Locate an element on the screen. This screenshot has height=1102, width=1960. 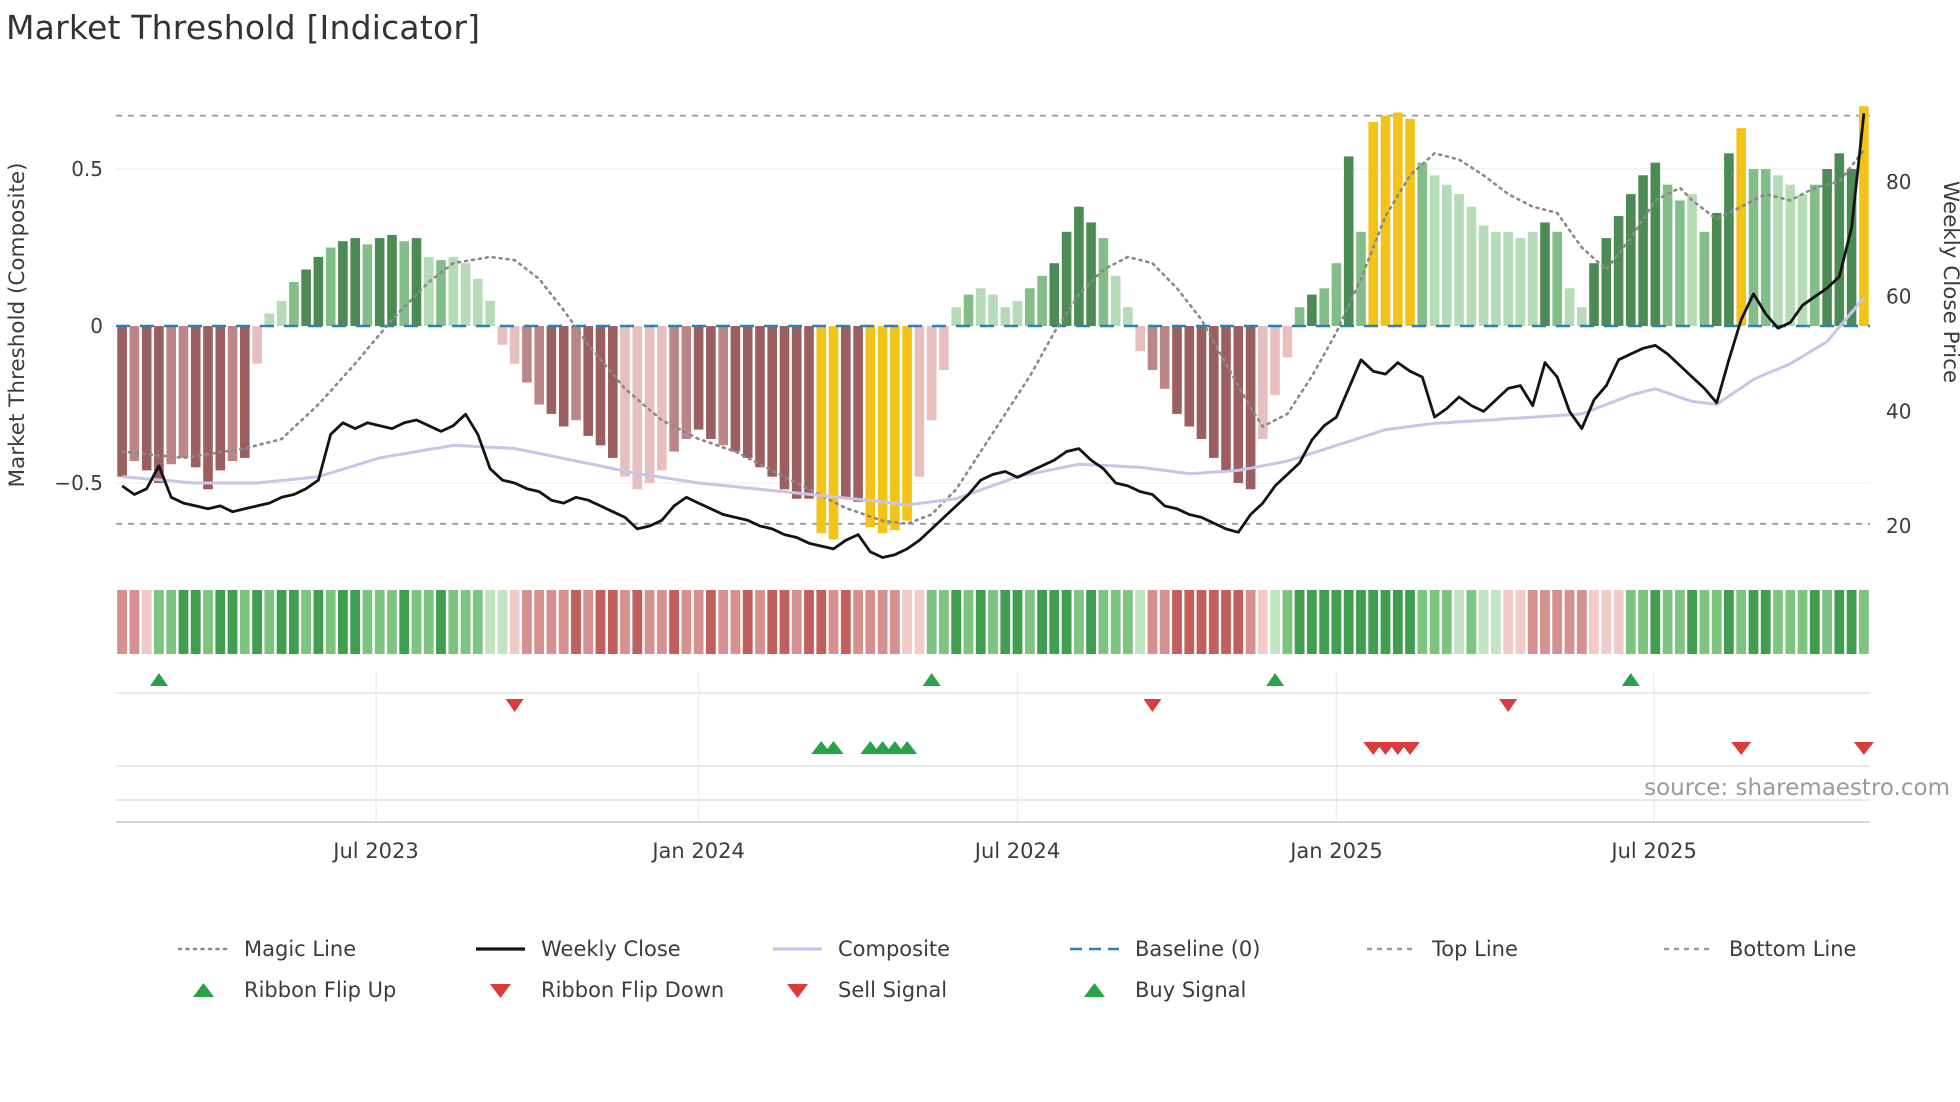
right-tick-label: 20 is located at coordinates (1898, 526).